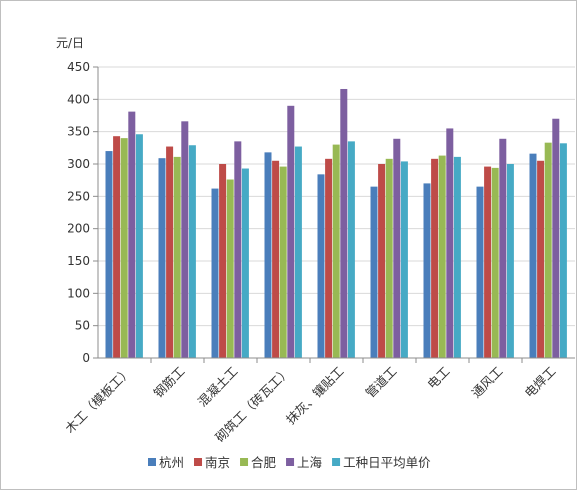  What do you see at coordinates (70, 43) in the screenshot?
I see `y-unit-label: 元/日` at bounding box center [70, 43].